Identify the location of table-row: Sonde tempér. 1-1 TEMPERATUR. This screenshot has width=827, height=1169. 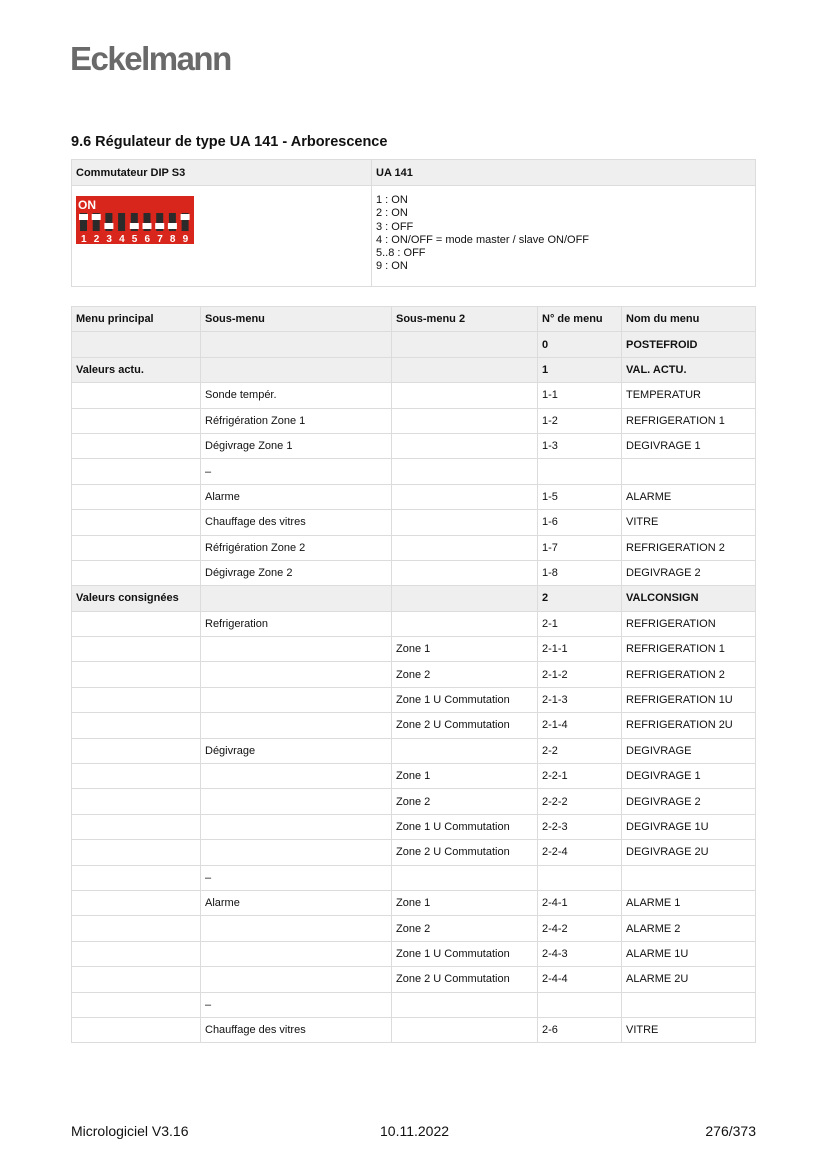
(413, 395).